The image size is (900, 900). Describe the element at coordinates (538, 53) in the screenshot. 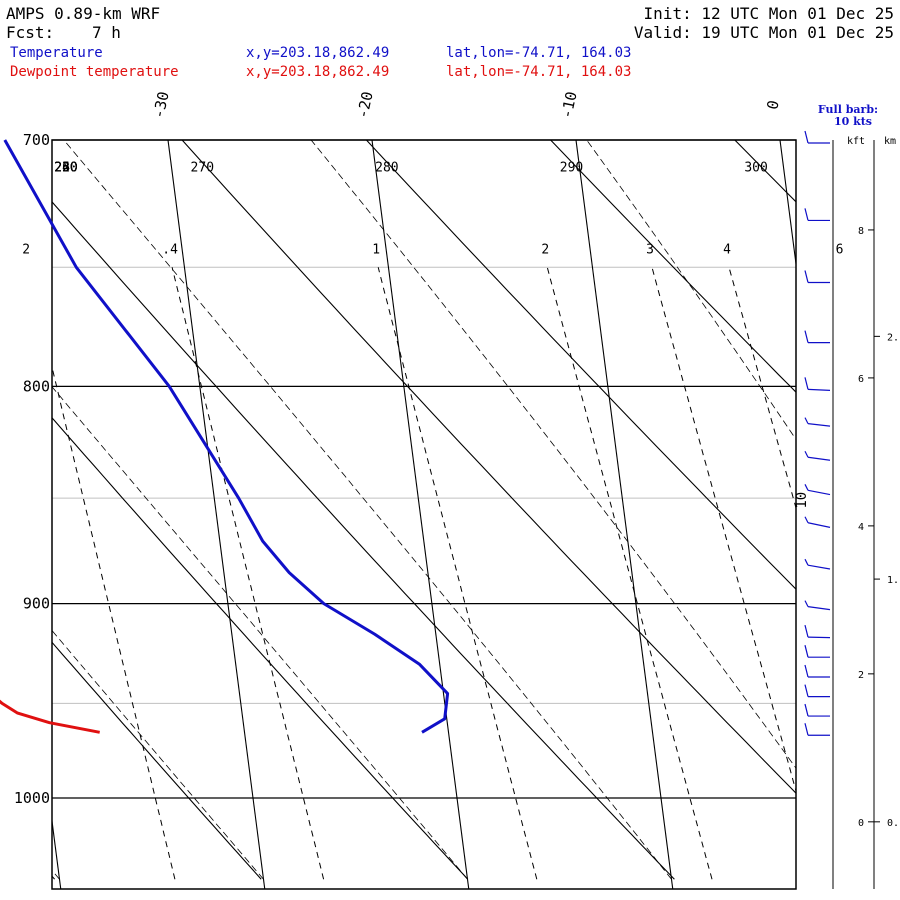

I see `legend-temperature-latlon: lat,lon=-74.71, 164.03` at that location.